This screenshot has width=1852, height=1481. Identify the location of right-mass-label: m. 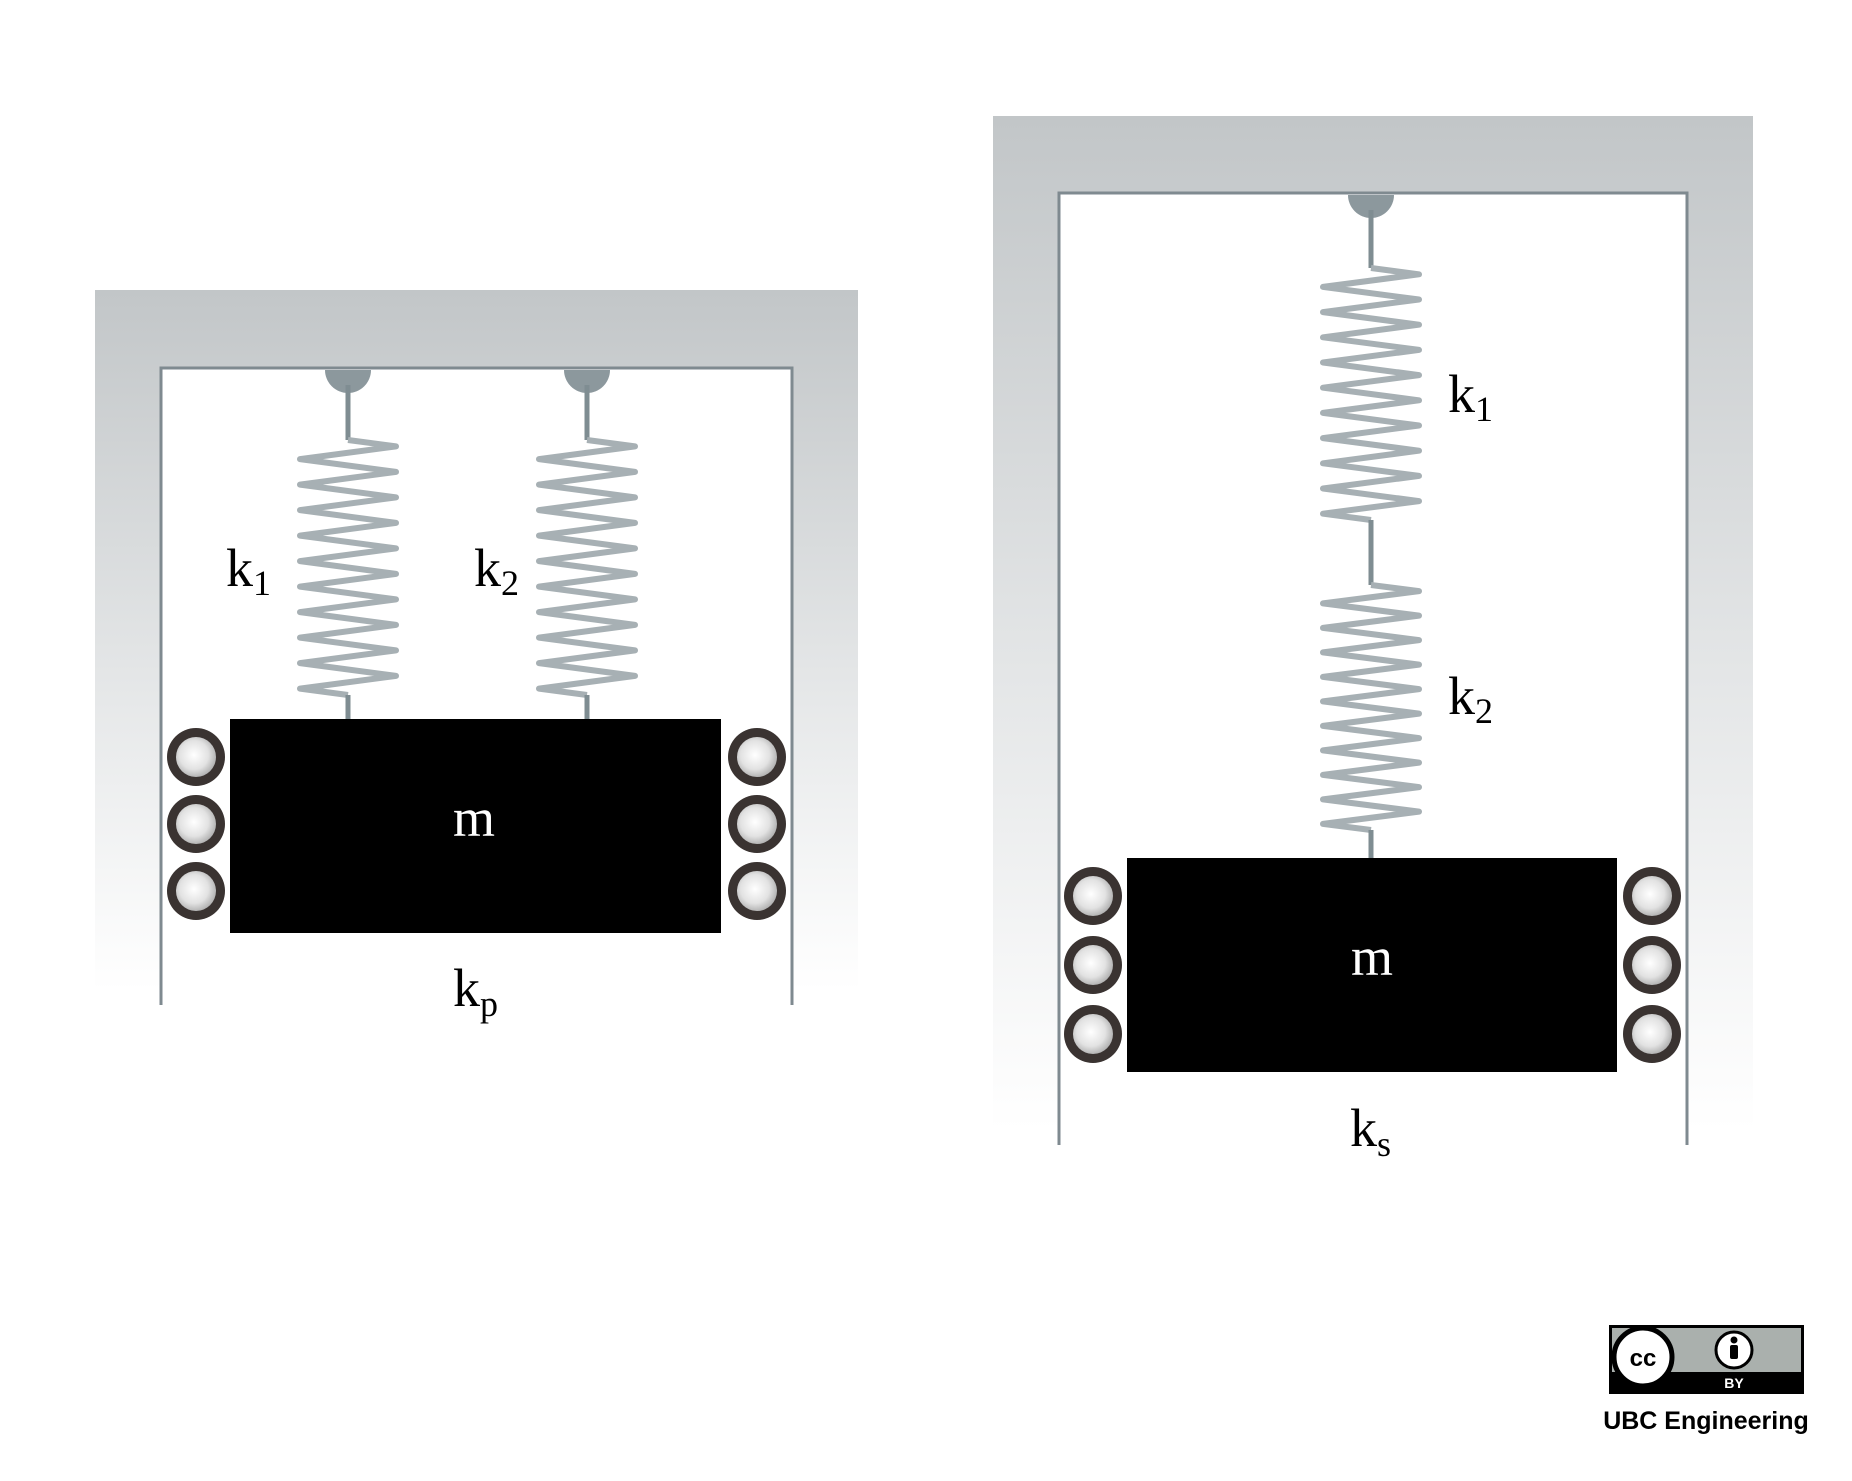
(1372, 957).